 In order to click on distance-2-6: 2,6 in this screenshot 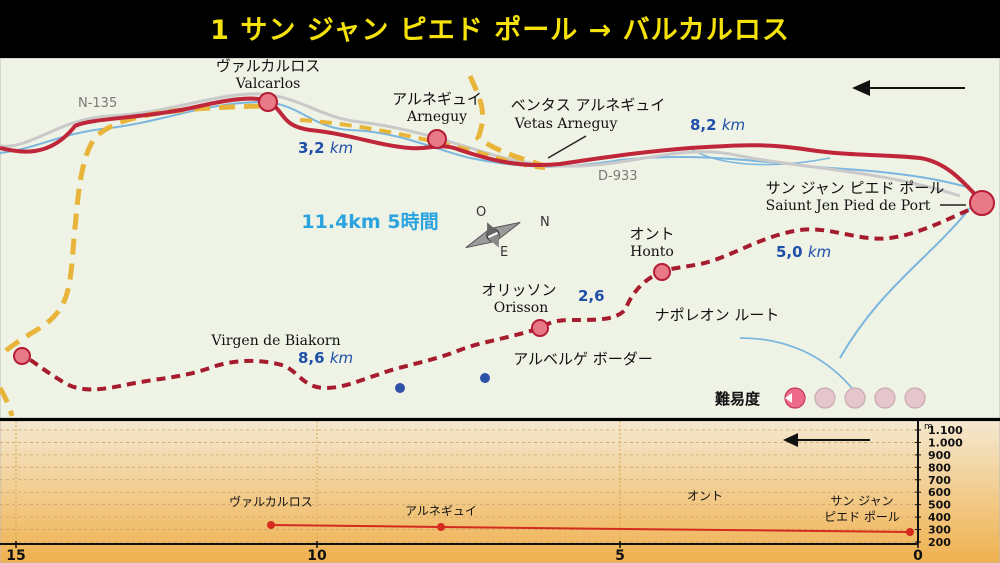, I will do `click(591, 296)`.